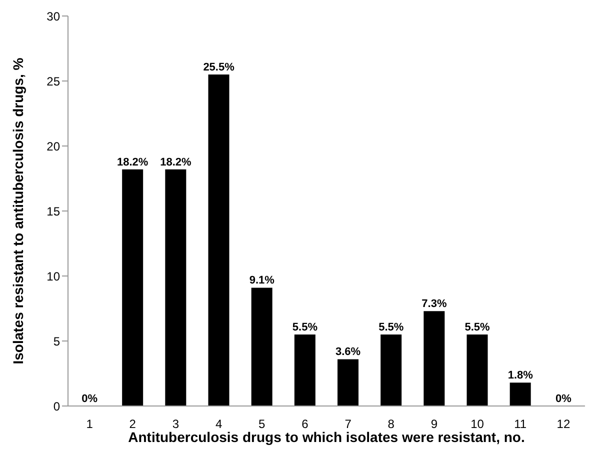  I want to click on data-label: 25.5%, so click(219, 68).